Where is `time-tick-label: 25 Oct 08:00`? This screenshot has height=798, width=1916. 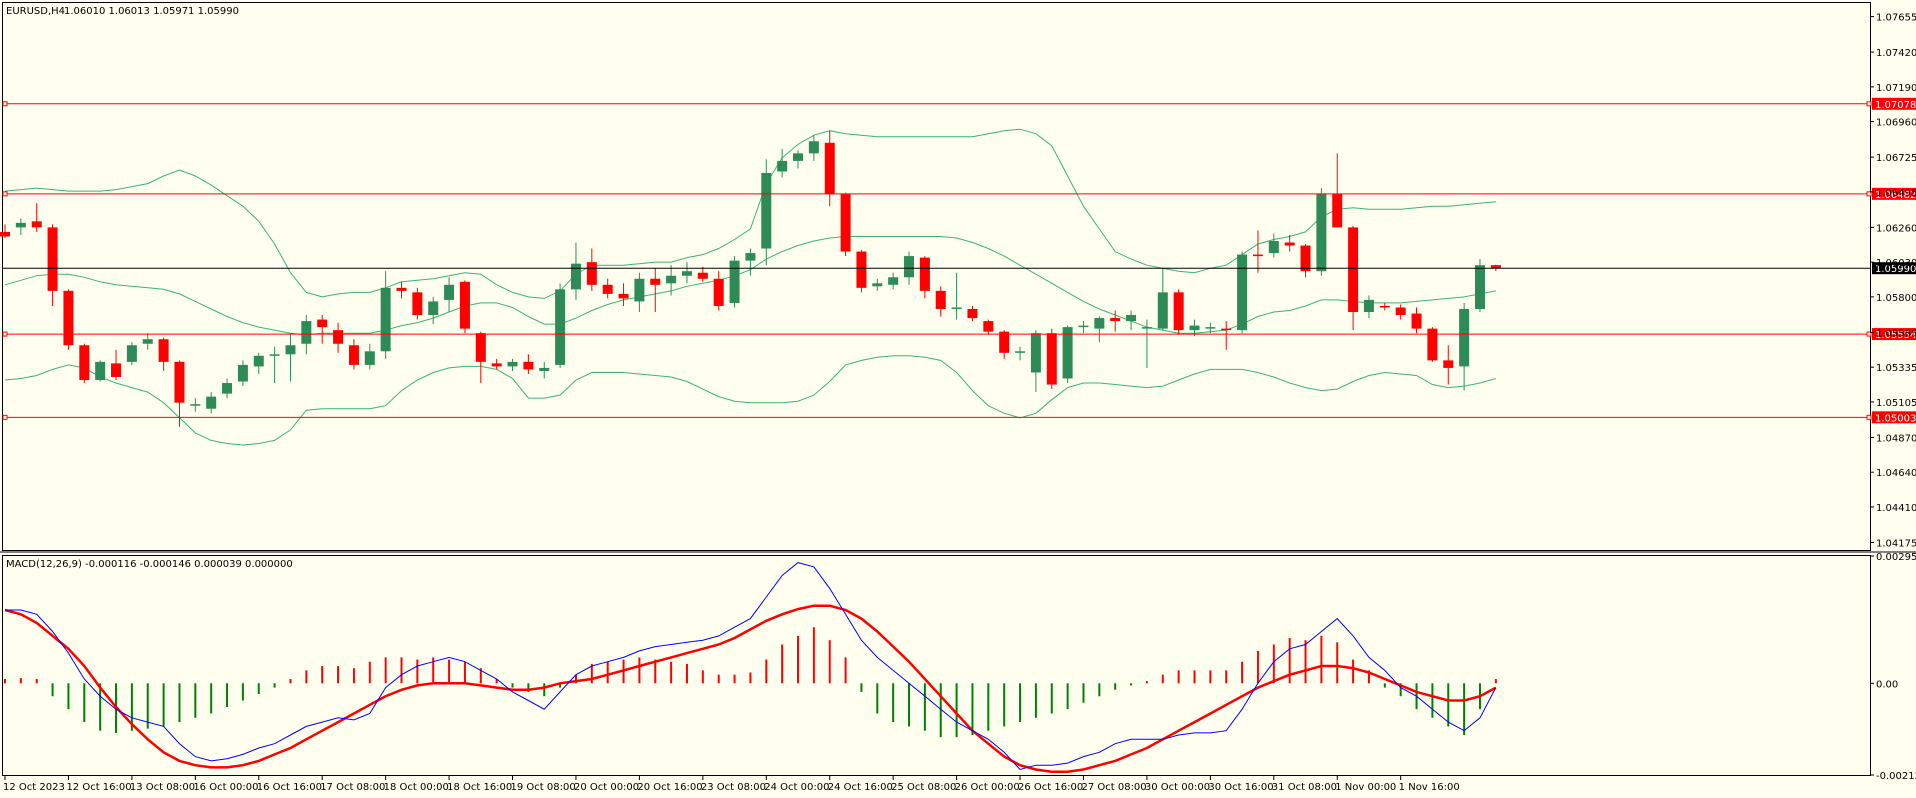 time-tick-label: 25 Oct 08:00 is located at coordinates (923, 787).